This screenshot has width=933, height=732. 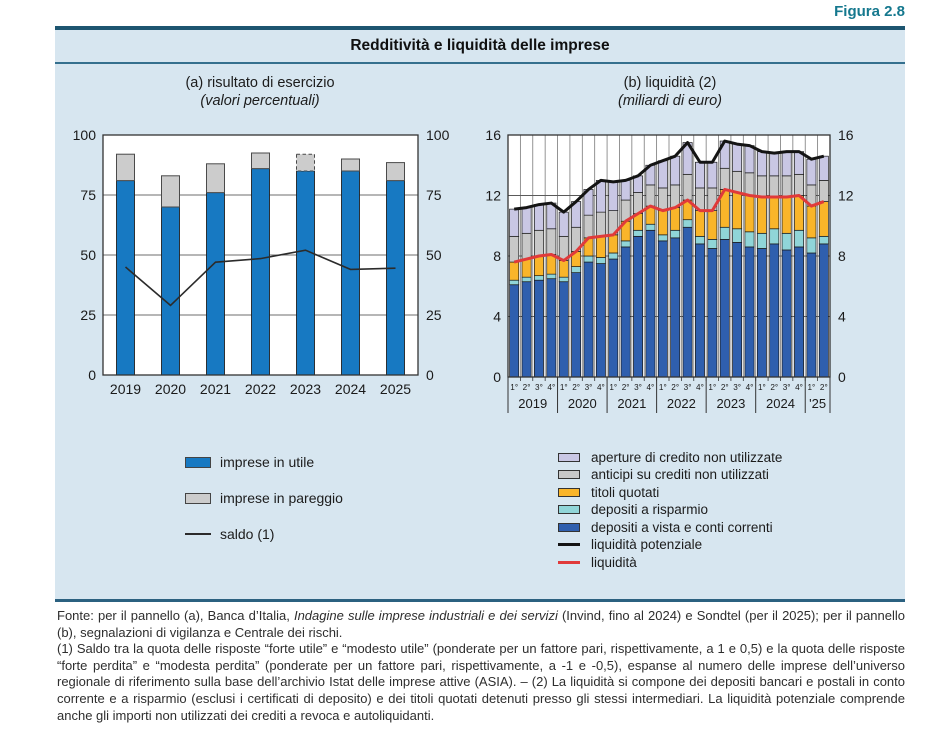 I want to click on line-liquidità-potenziale, so click(x=669, y=176).